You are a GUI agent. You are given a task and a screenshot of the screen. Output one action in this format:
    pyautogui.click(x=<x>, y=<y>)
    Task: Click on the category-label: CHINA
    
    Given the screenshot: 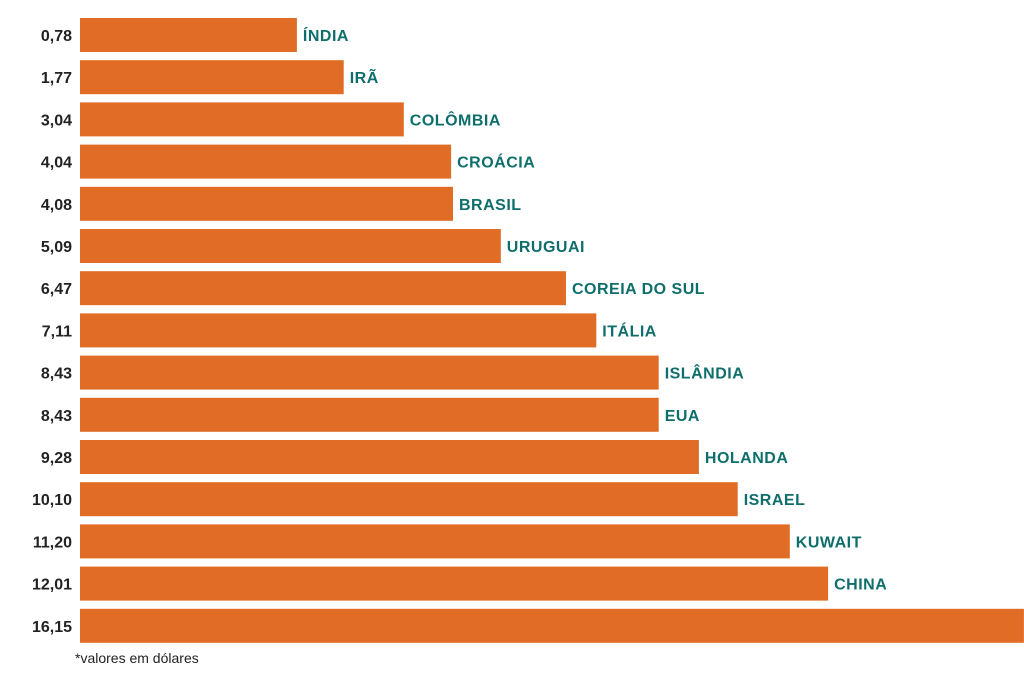 What is the action you would take?
    pyautogui.click(x=860, y=585)
    